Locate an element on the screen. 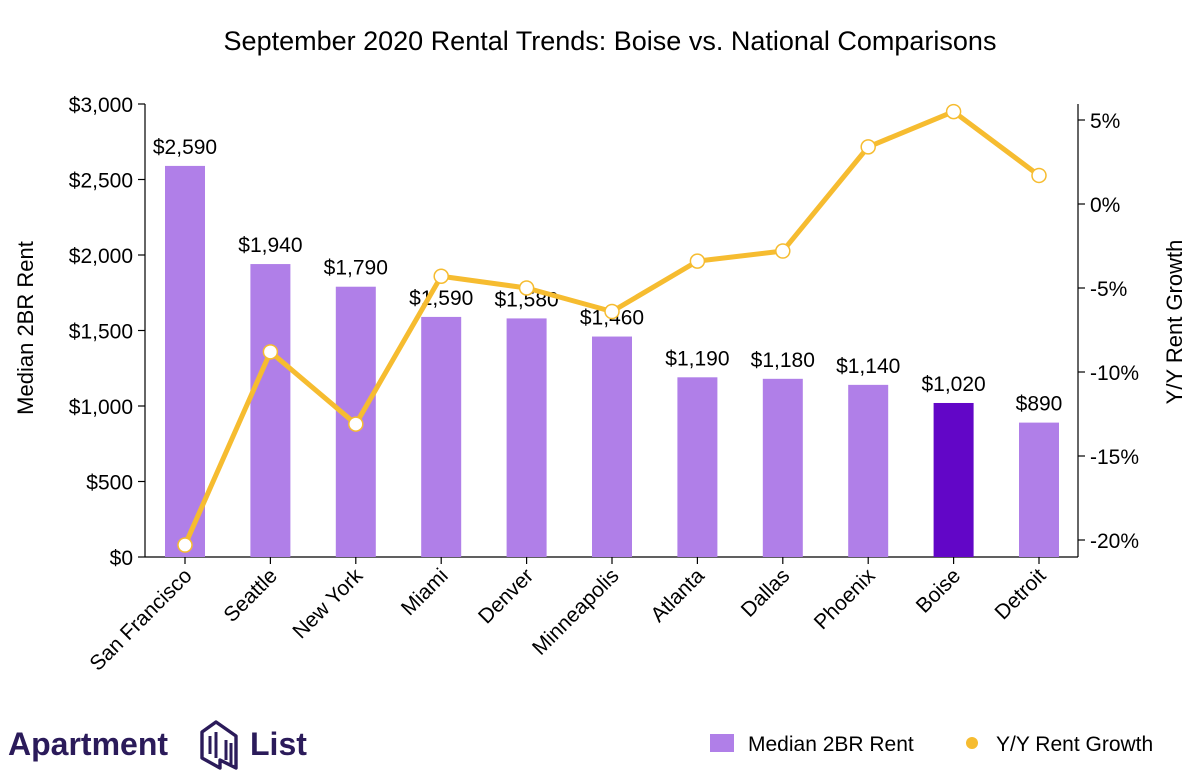  x-tick-label-denver: Denver is located at coordinates (506, 596).